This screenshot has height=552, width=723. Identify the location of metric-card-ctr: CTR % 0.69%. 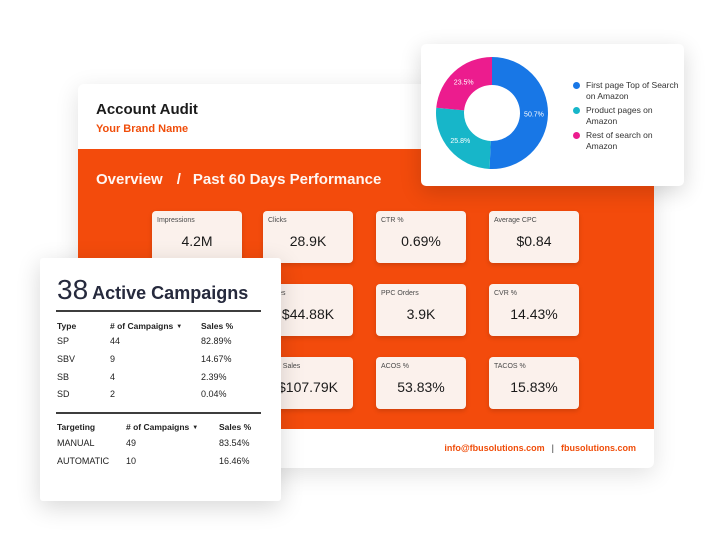
(421, 237).